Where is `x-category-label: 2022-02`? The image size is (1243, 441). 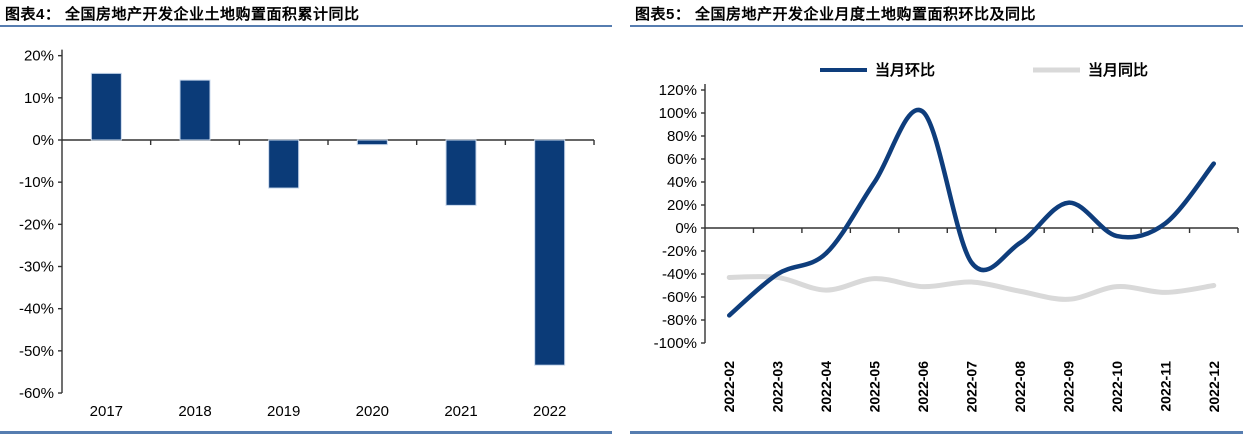 x-category-label: 2022-02 is located at coordinates (729, 387).